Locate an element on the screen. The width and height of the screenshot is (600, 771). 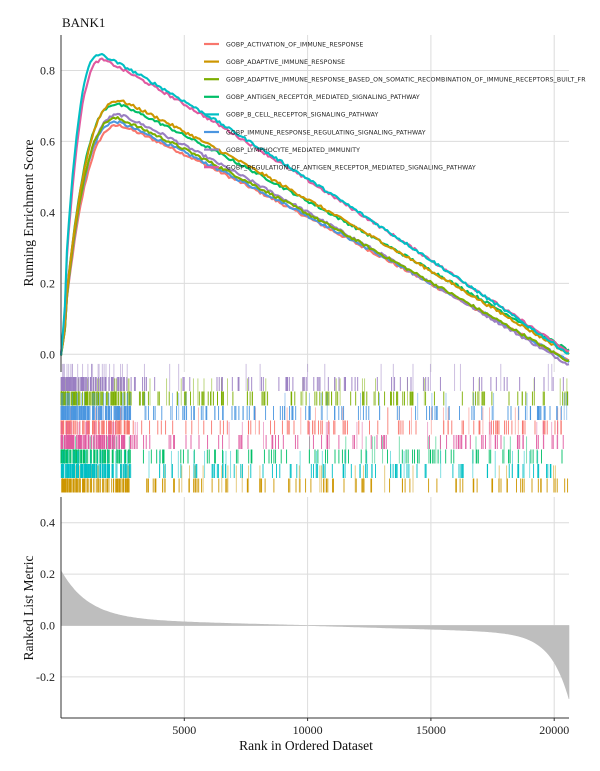
legend-label-0: GOBP_ACTIVATION_OF_IMMUNE_RESPONSE is located at coordinates (294, 44).